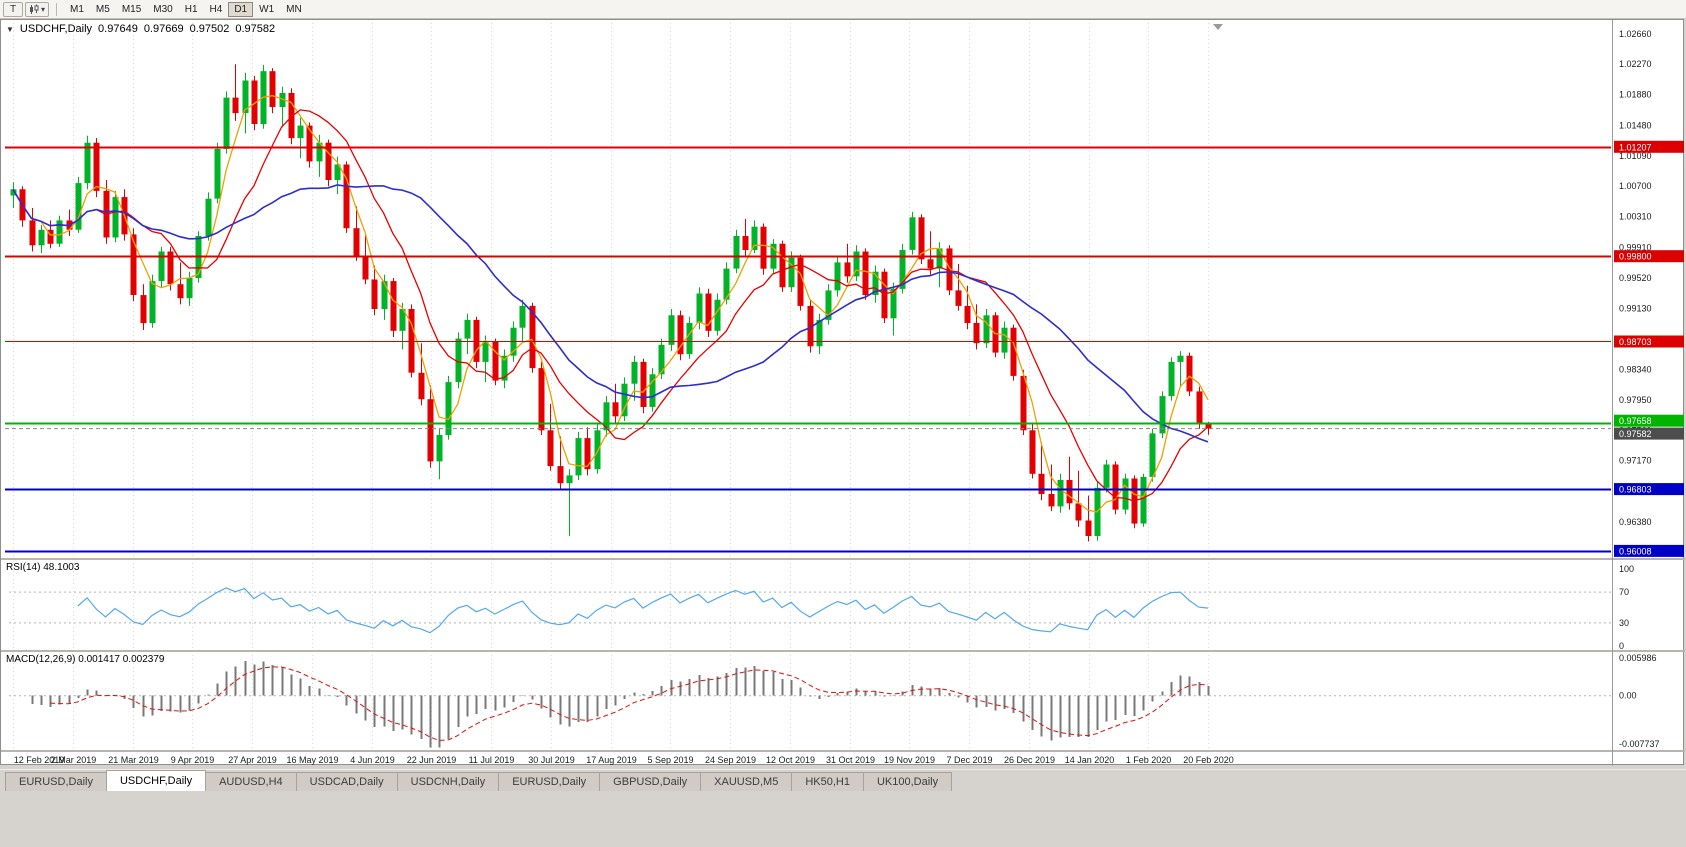  I want to click on svg-text: 1.01090, so click(1635, 156).